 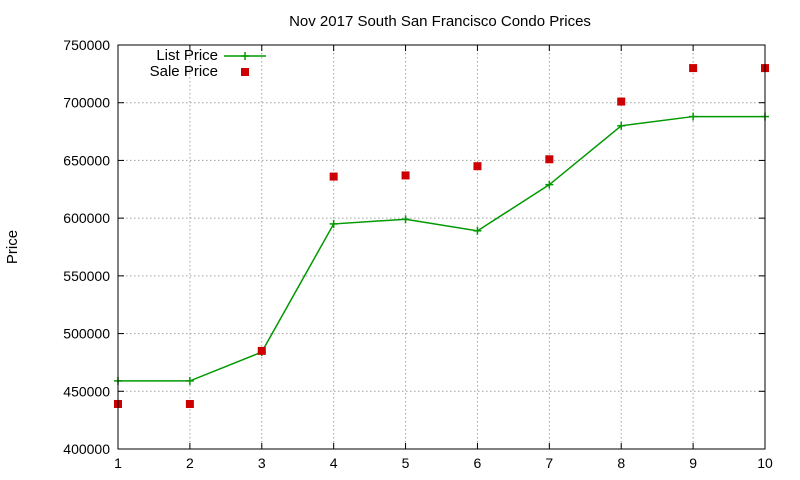 I want to click on legend: List Price Sale Price, so click(x=208, y=63).